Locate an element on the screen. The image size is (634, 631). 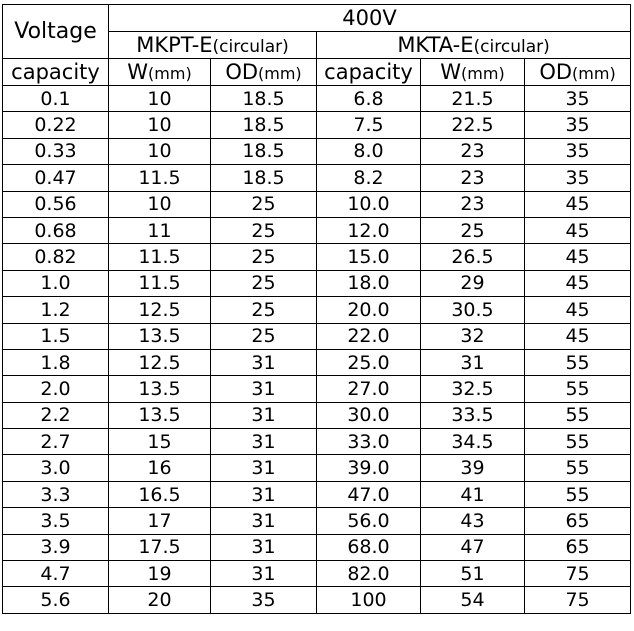
table-row: 0.22 10 18.5 7.5 22.5 35 is located at coordinates (317, 125).